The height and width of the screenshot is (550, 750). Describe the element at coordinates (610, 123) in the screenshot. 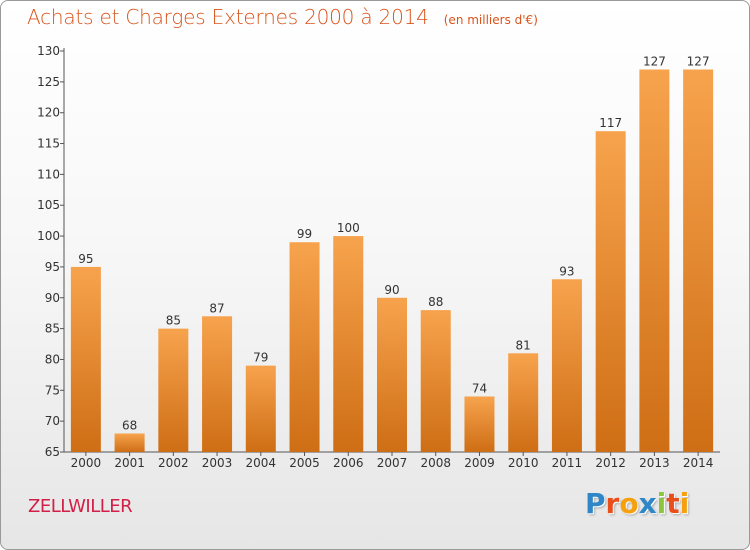

I see `bar-value-label: 117` at that location.